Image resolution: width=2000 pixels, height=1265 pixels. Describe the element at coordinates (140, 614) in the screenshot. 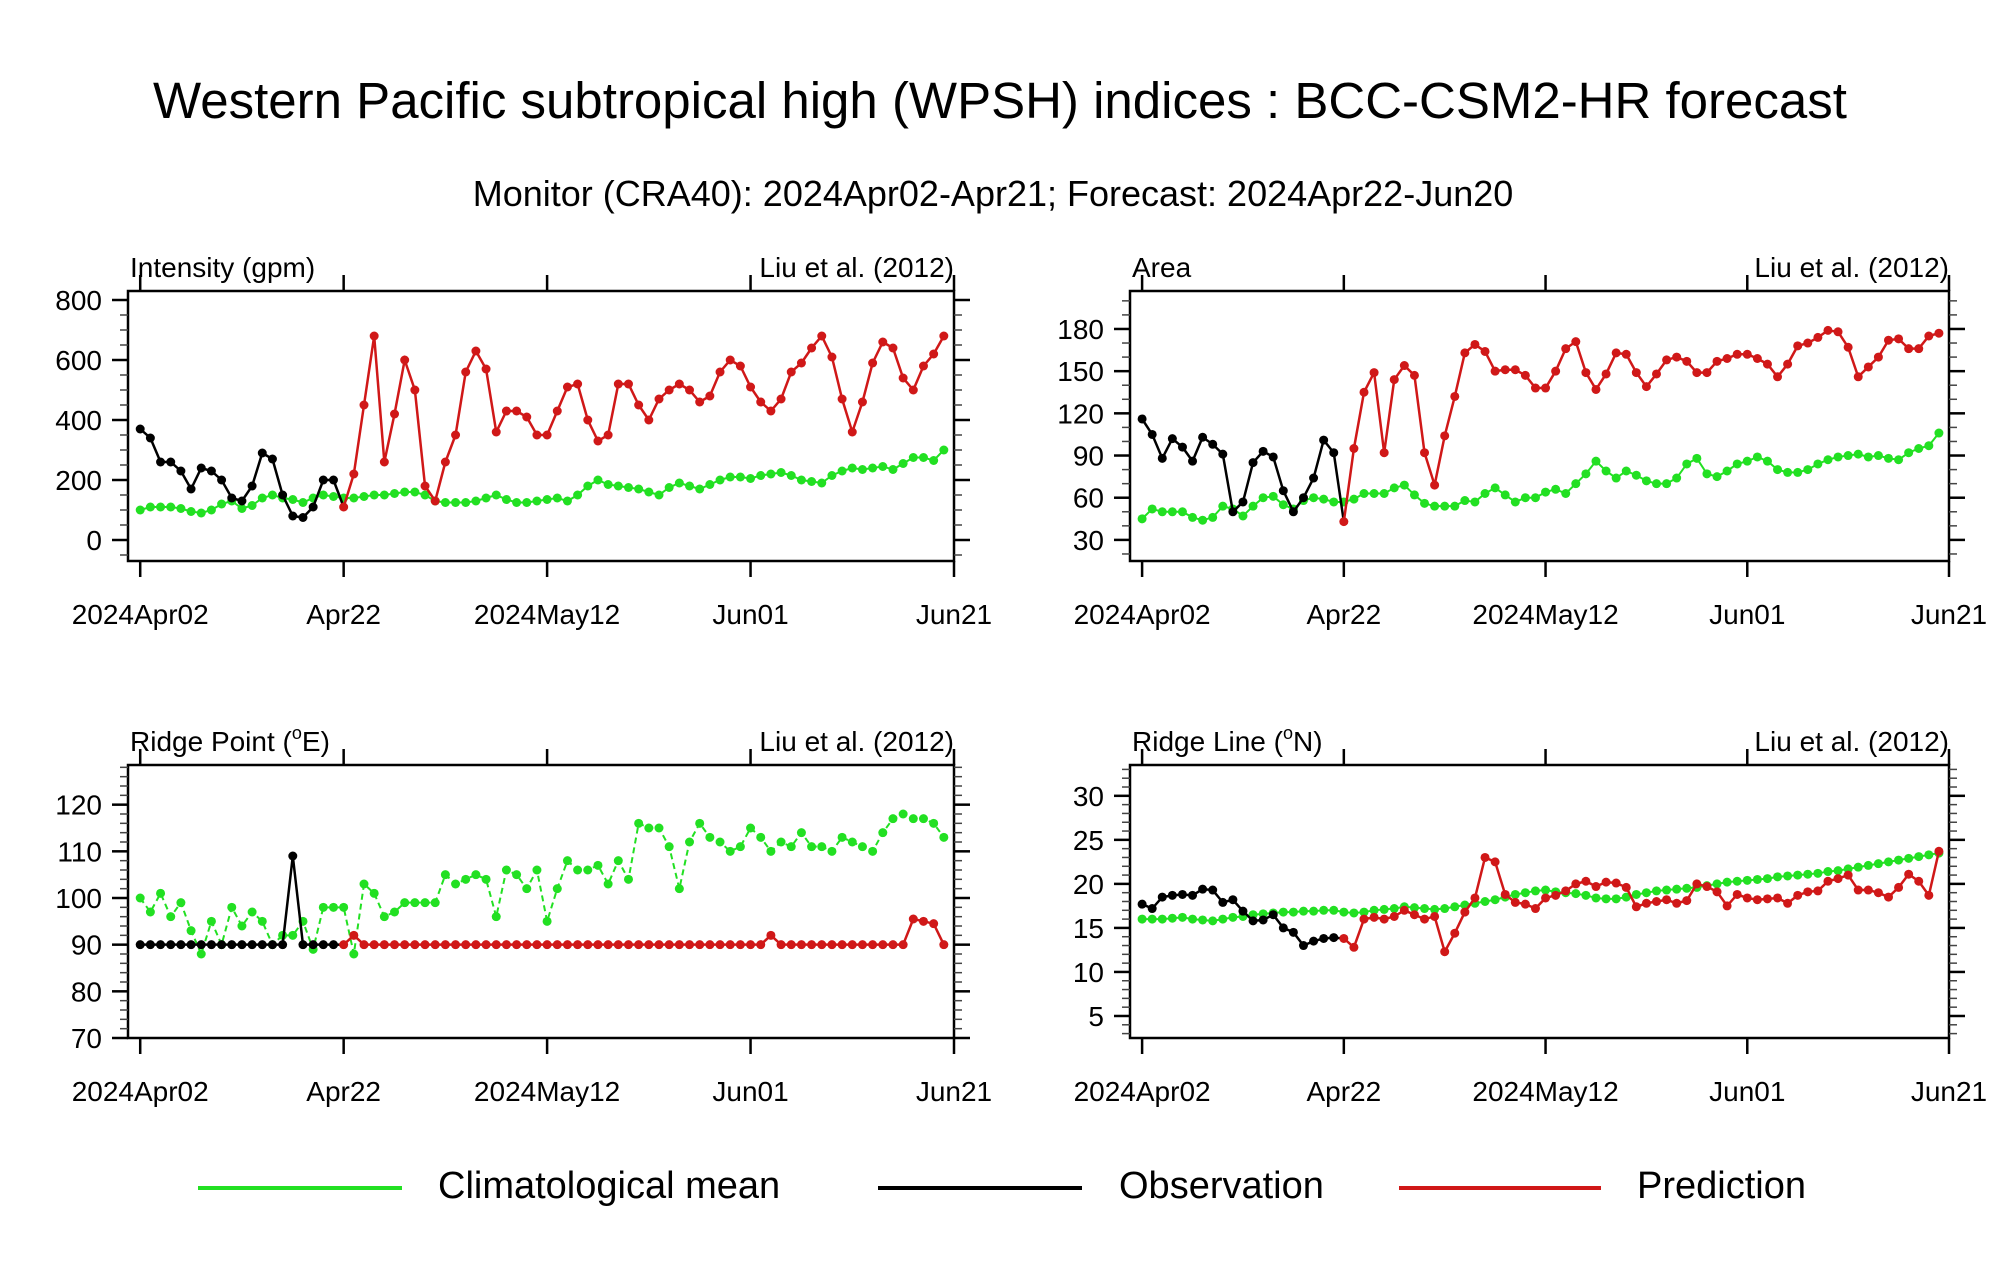

I see `x-tick-label: 2024Apr02` at that location.